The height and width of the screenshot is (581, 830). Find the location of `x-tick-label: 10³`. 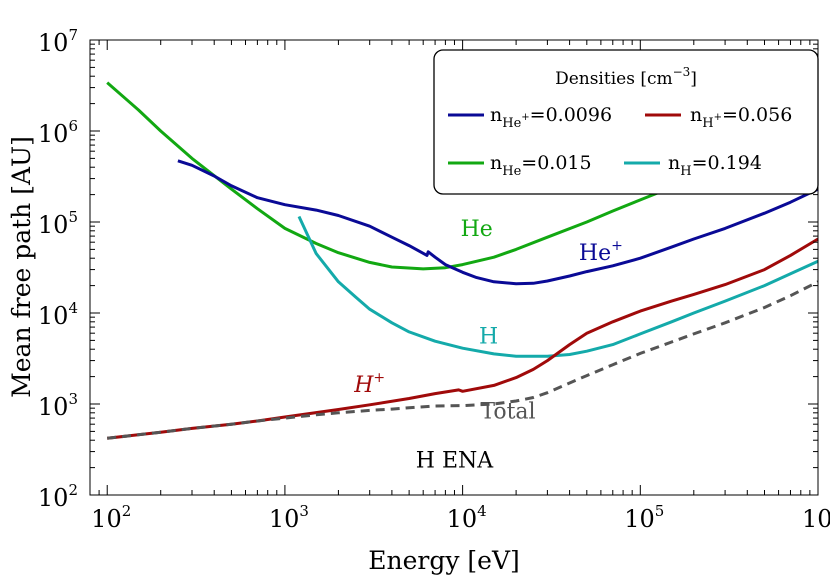

x-tick-label: 10³ is located at coordinates (289, 517).